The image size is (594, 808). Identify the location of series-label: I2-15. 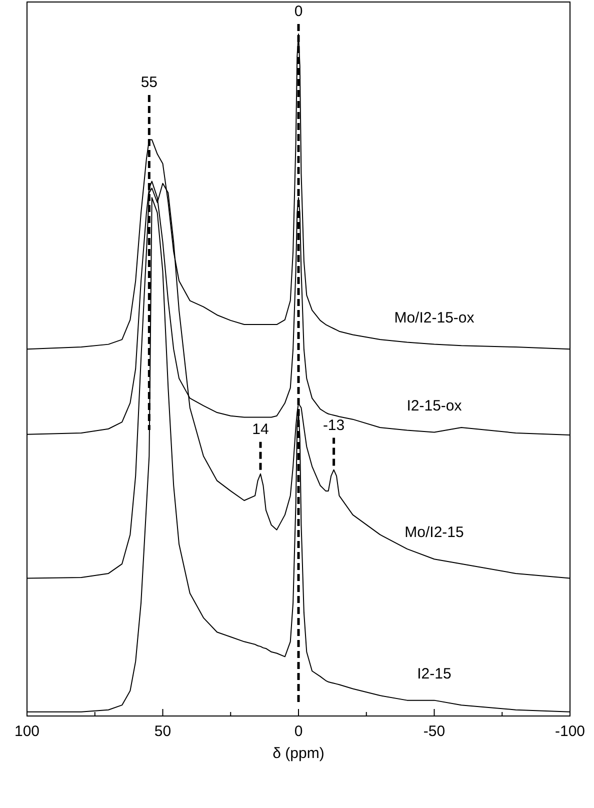
(434, 673).